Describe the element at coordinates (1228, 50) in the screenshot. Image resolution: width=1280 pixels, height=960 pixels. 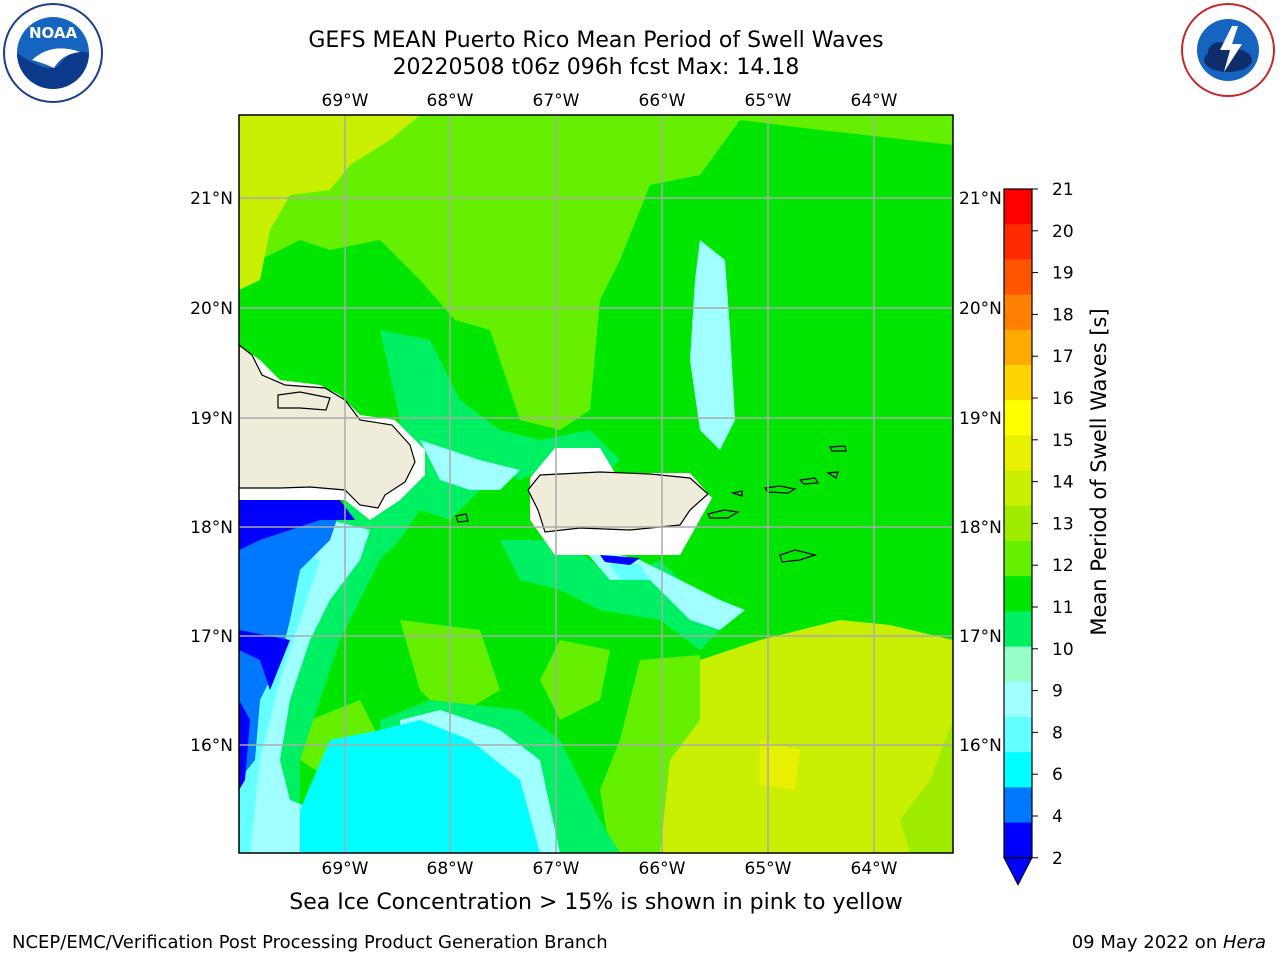
I see `nws-logo` at that location.